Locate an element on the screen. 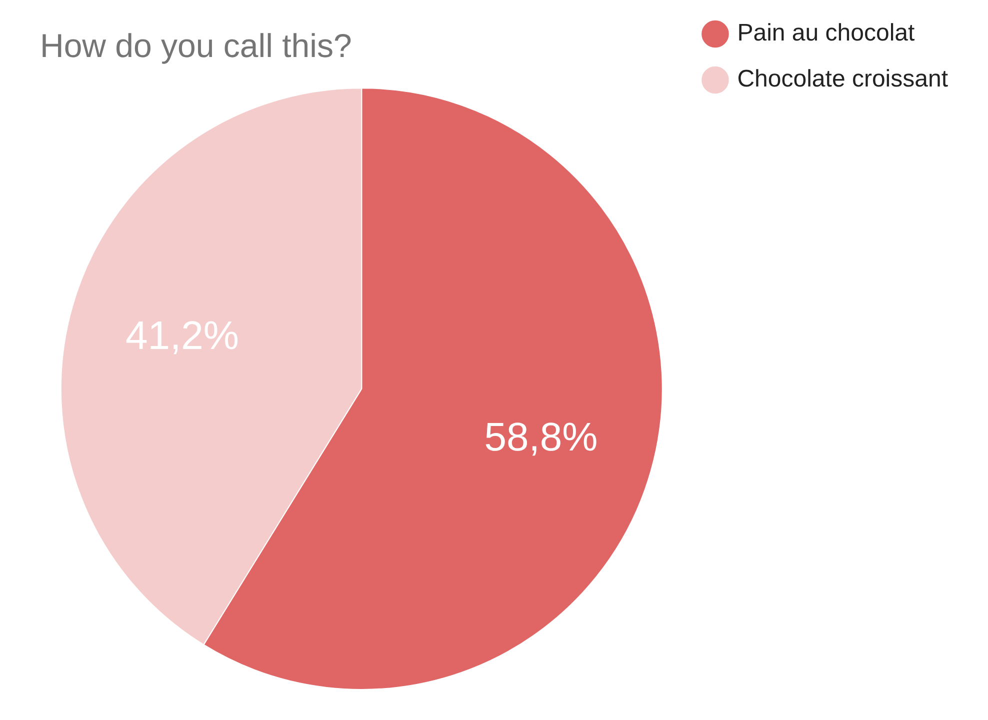  legend-label: Pain au chocolat is located at coordinates (826, 33).